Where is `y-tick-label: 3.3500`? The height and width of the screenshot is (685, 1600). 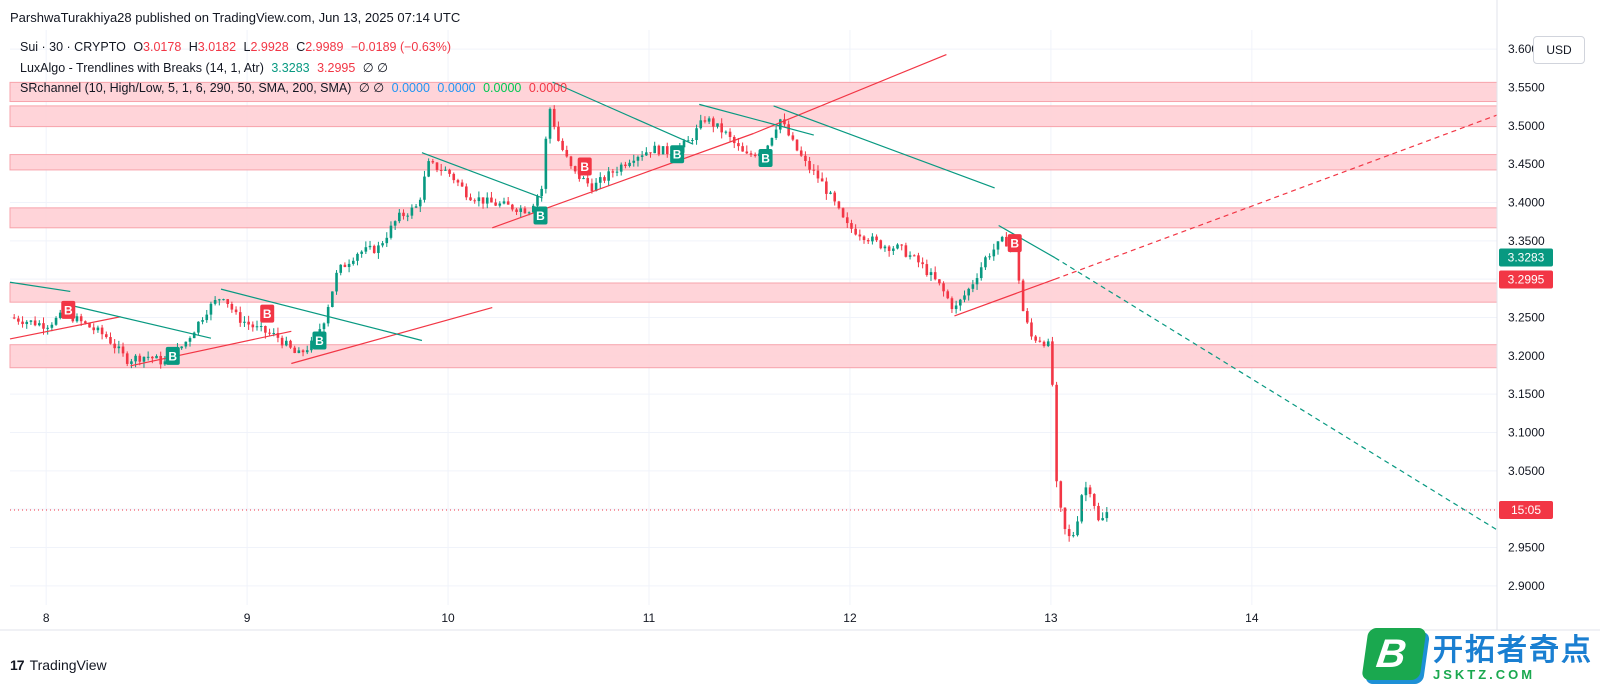
y-tick-label: 3.3500 is located at coordinates (1526, 241).